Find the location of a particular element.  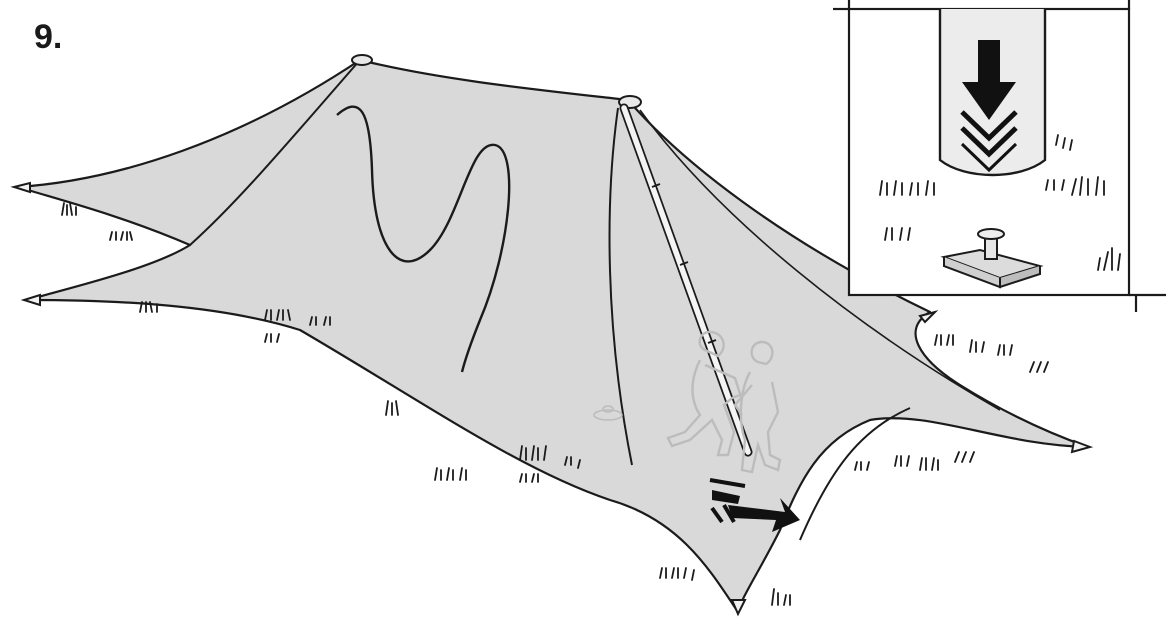

canopy-seam-left is located at coordinates (275, 152).